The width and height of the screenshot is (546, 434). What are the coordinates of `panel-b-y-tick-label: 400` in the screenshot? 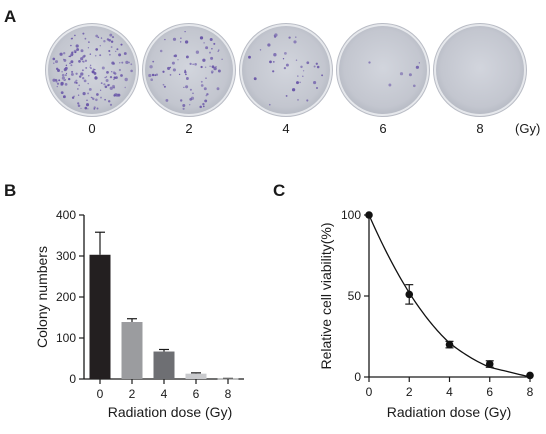 It's located at (66, 215).